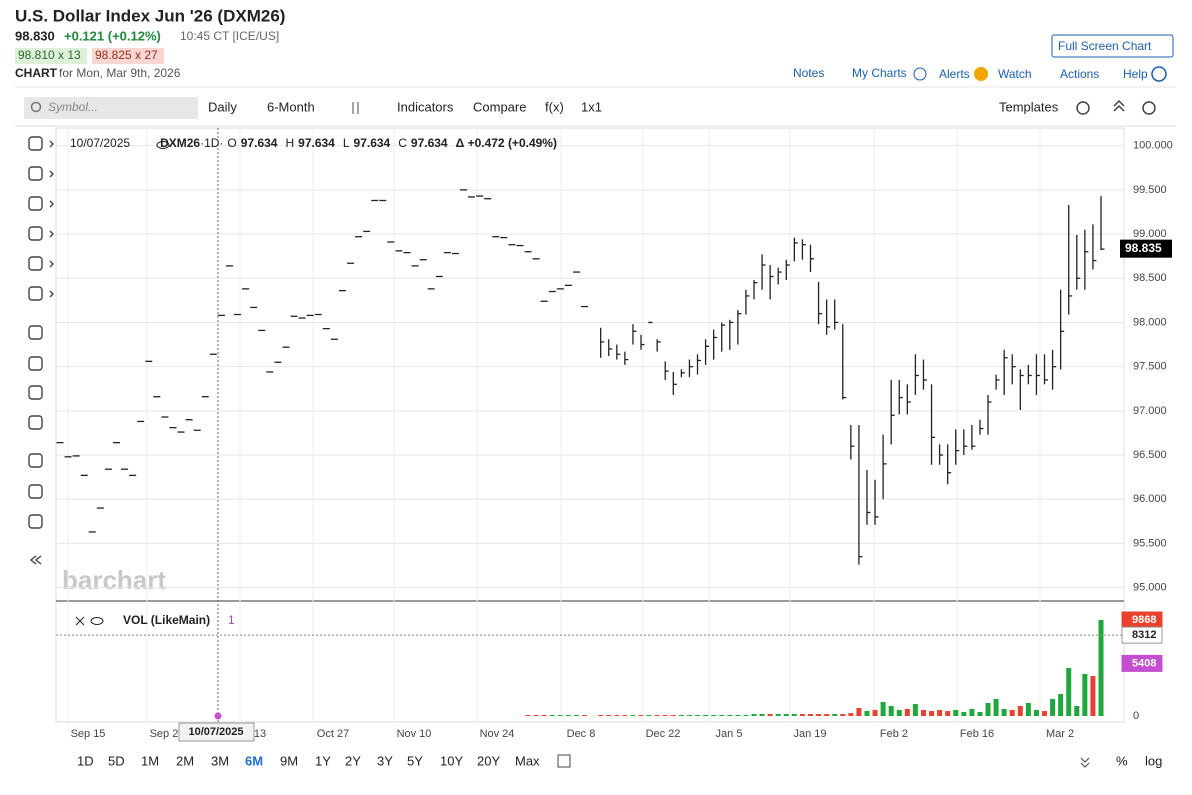 This screenshot has width=1192, height=795. What do you see at coordinates (1083, 108) in the screenshot?
I see `settings-icon` at bounding box center [1083, 108].